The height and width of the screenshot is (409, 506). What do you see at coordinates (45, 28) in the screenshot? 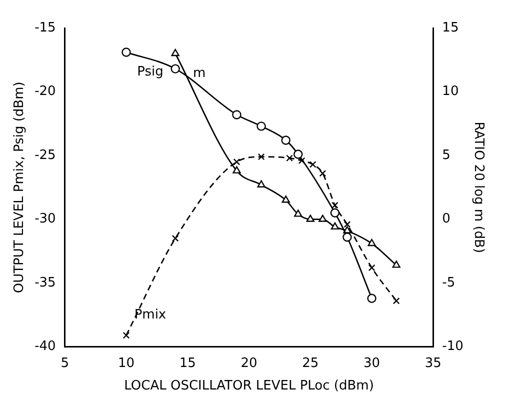
I see `y-tick-label: -15` at bounding box center [45, 28].